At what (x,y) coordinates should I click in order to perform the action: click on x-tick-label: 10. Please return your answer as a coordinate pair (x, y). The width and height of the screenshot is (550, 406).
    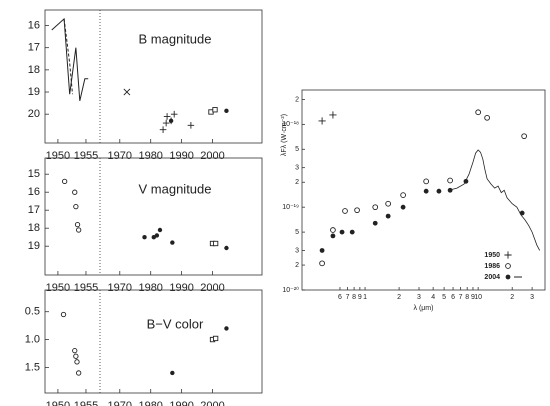
    Looking at the image, I should click on (478, 297).